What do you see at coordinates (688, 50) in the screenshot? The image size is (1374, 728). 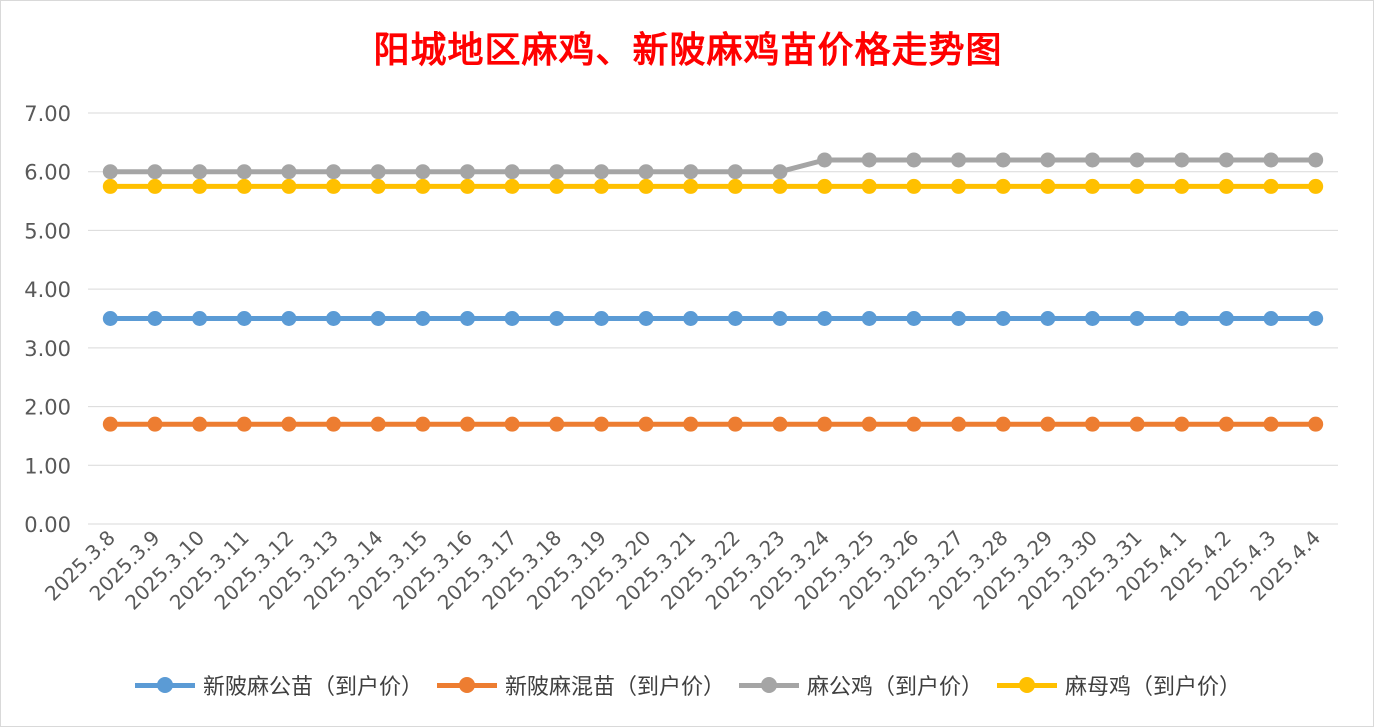 I see `chart-title: 阳城地区麻鸡、新陂麻鸡苗价格走势图` at bounding box center [688, 50].